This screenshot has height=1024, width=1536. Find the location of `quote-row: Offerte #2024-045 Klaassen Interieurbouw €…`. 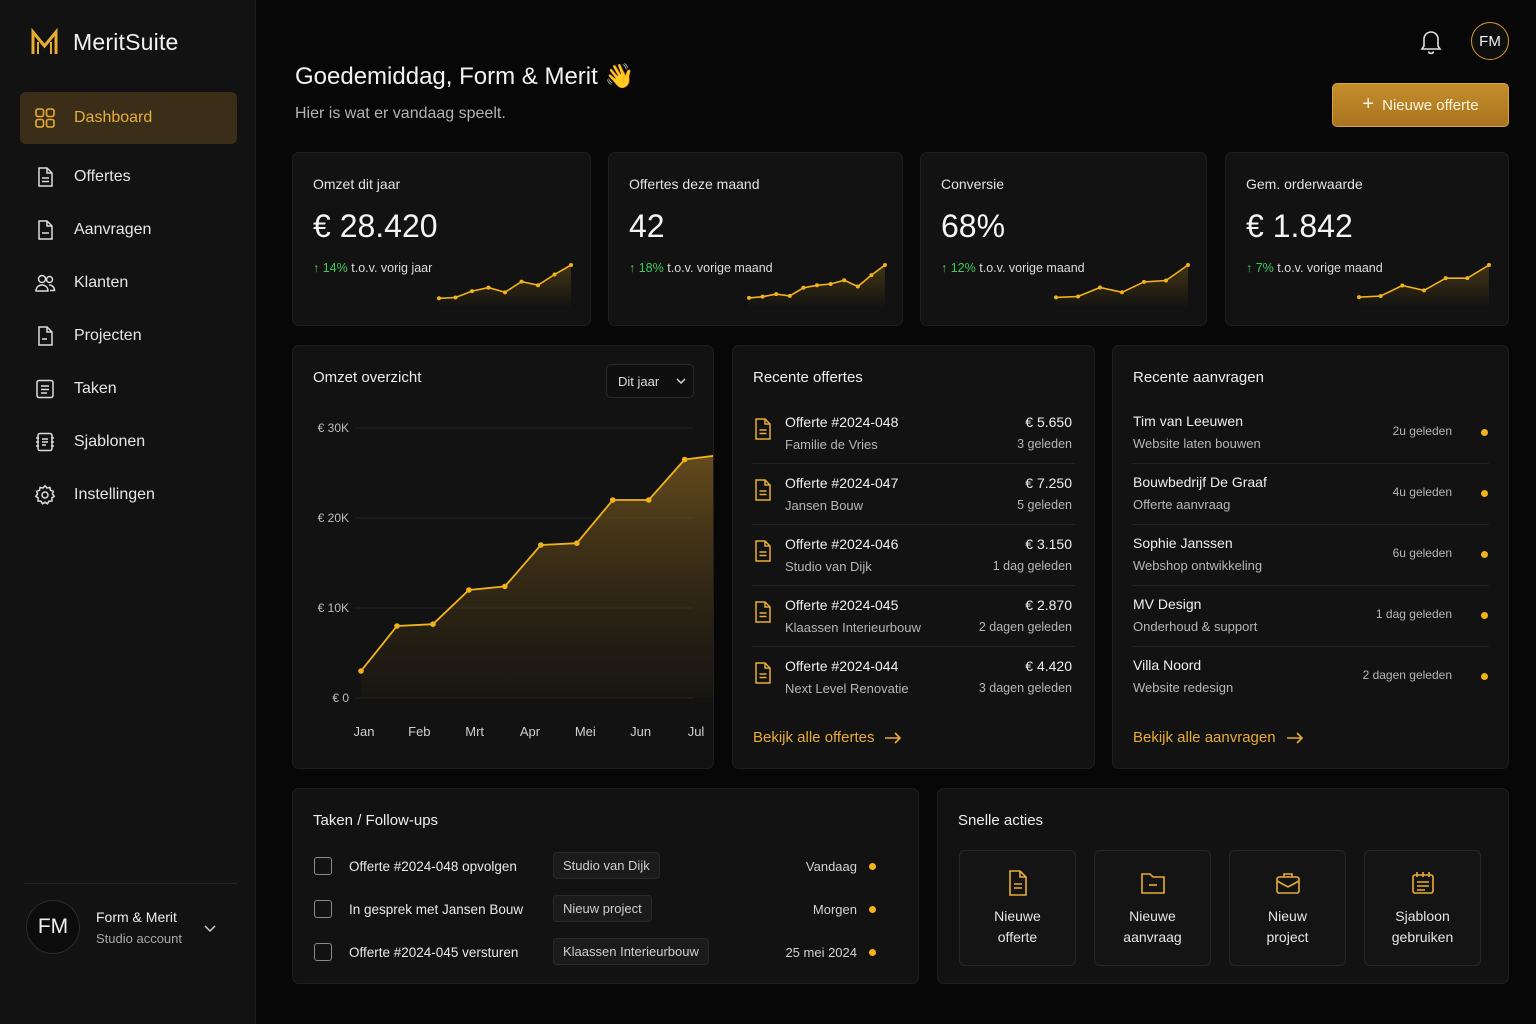

quote-row: Offerte #2024-045 Klaassen Interieurbouw €… is located at coordinates (913, 616).